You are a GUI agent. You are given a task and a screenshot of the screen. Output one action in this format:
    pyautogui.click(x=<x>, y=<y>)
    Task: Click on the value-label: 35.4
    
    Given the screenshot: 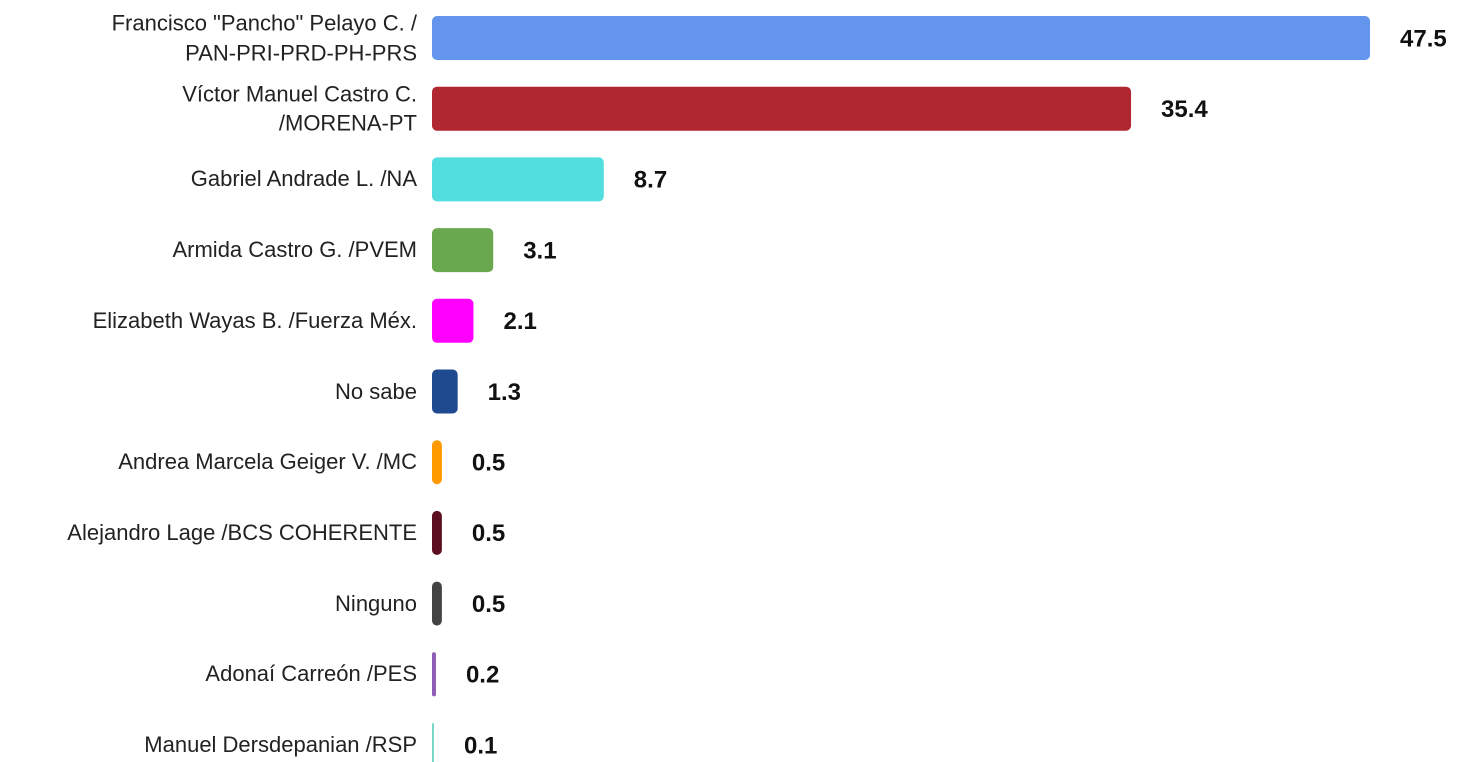 What is the action you would take?
    pyautogui.click(x=1184, y=109)
    